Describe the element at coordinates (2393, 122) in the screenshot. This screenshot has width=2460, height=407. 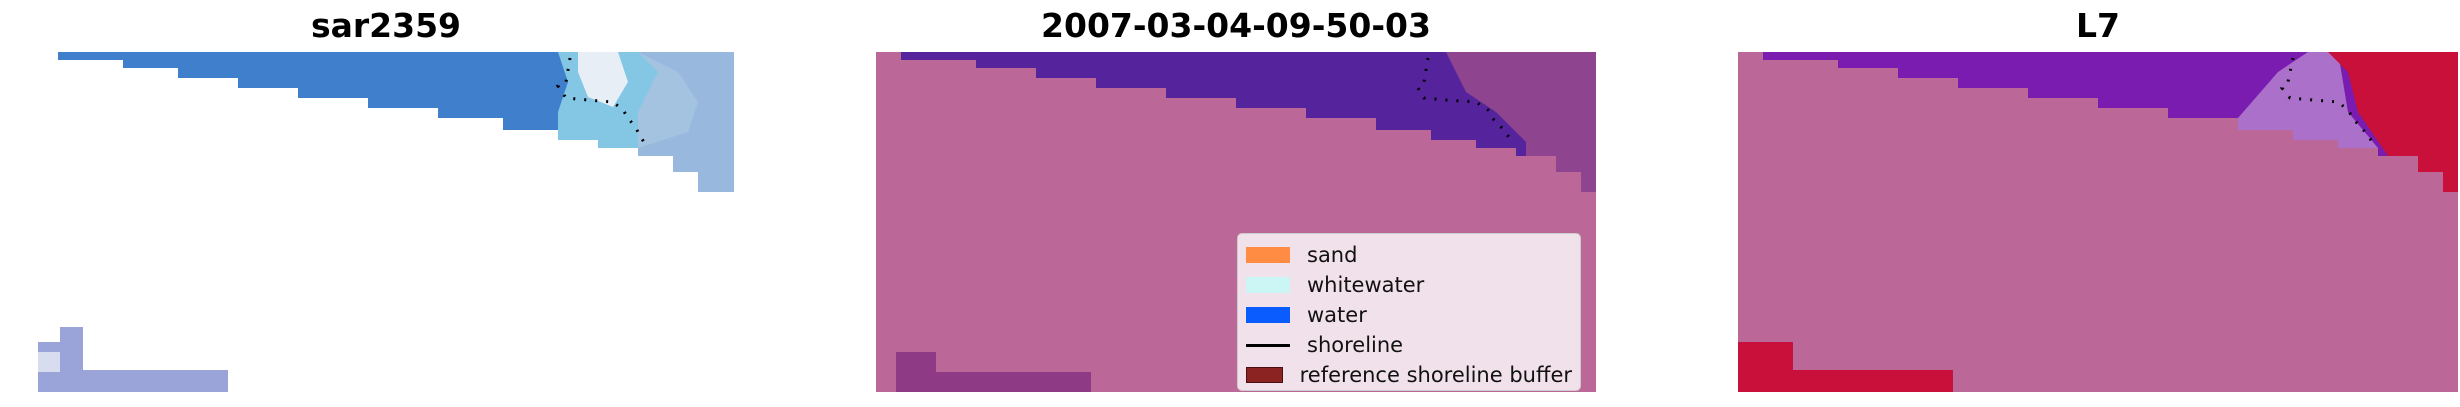
I see `ndwi-high-offshore` at that location.